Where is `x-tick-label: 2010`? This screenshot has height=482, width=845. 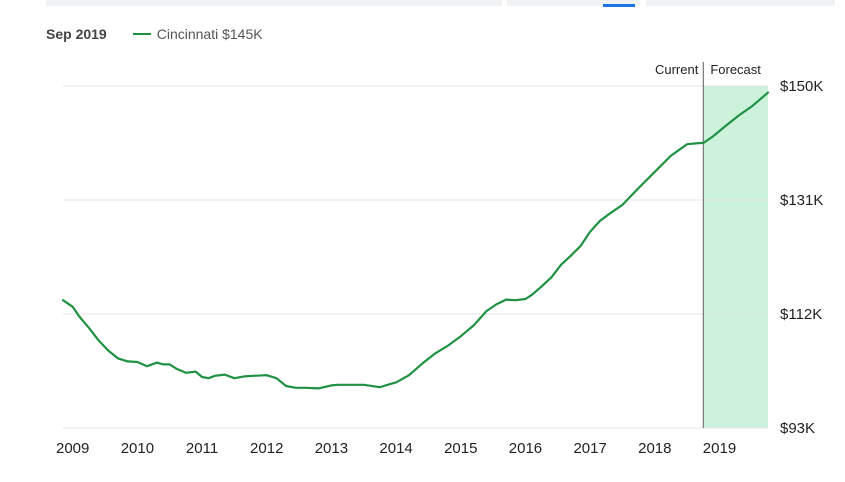
x-tick-label: 2010 is located at coordinates (137, 448).